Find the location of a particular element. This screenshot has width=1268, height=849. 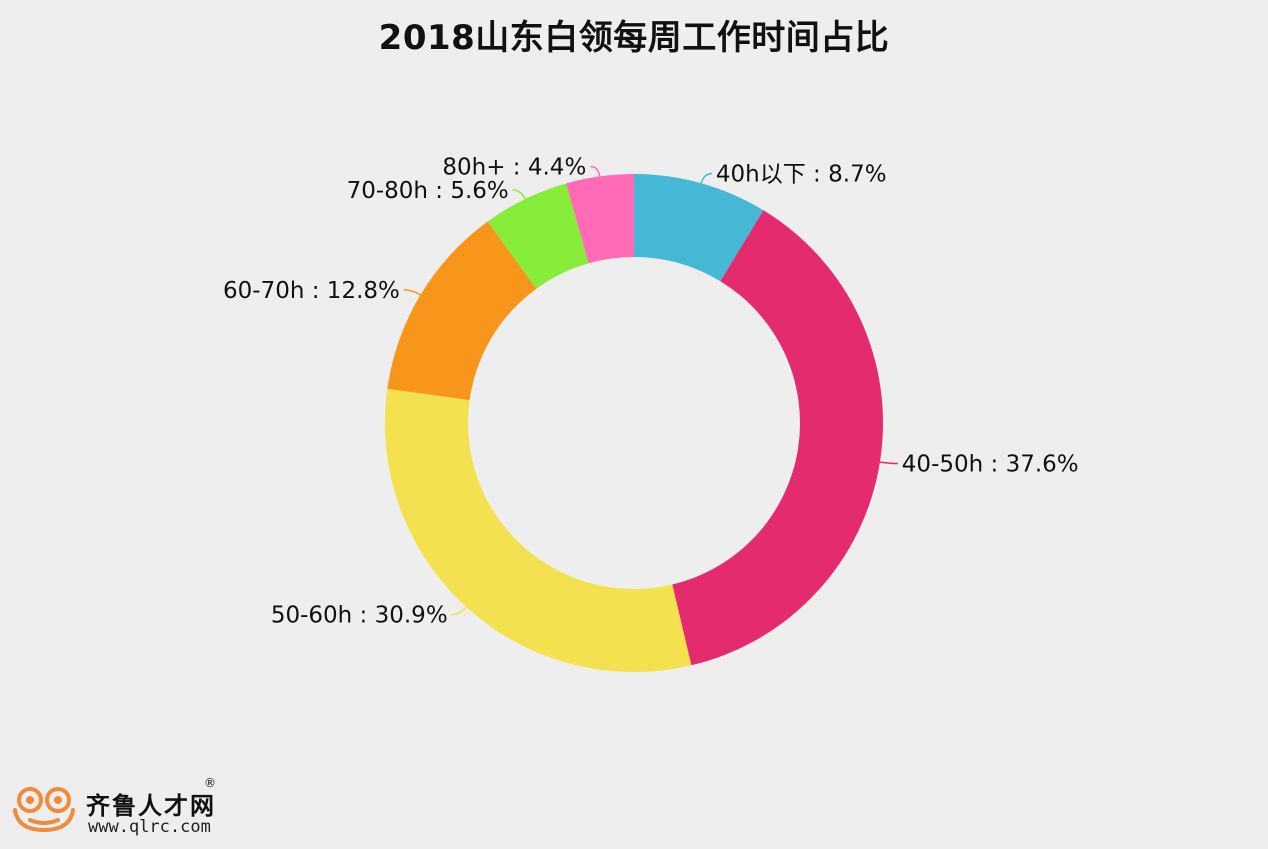

logo-url-text: www.qlrc.com is located at coordinates (149, 827).